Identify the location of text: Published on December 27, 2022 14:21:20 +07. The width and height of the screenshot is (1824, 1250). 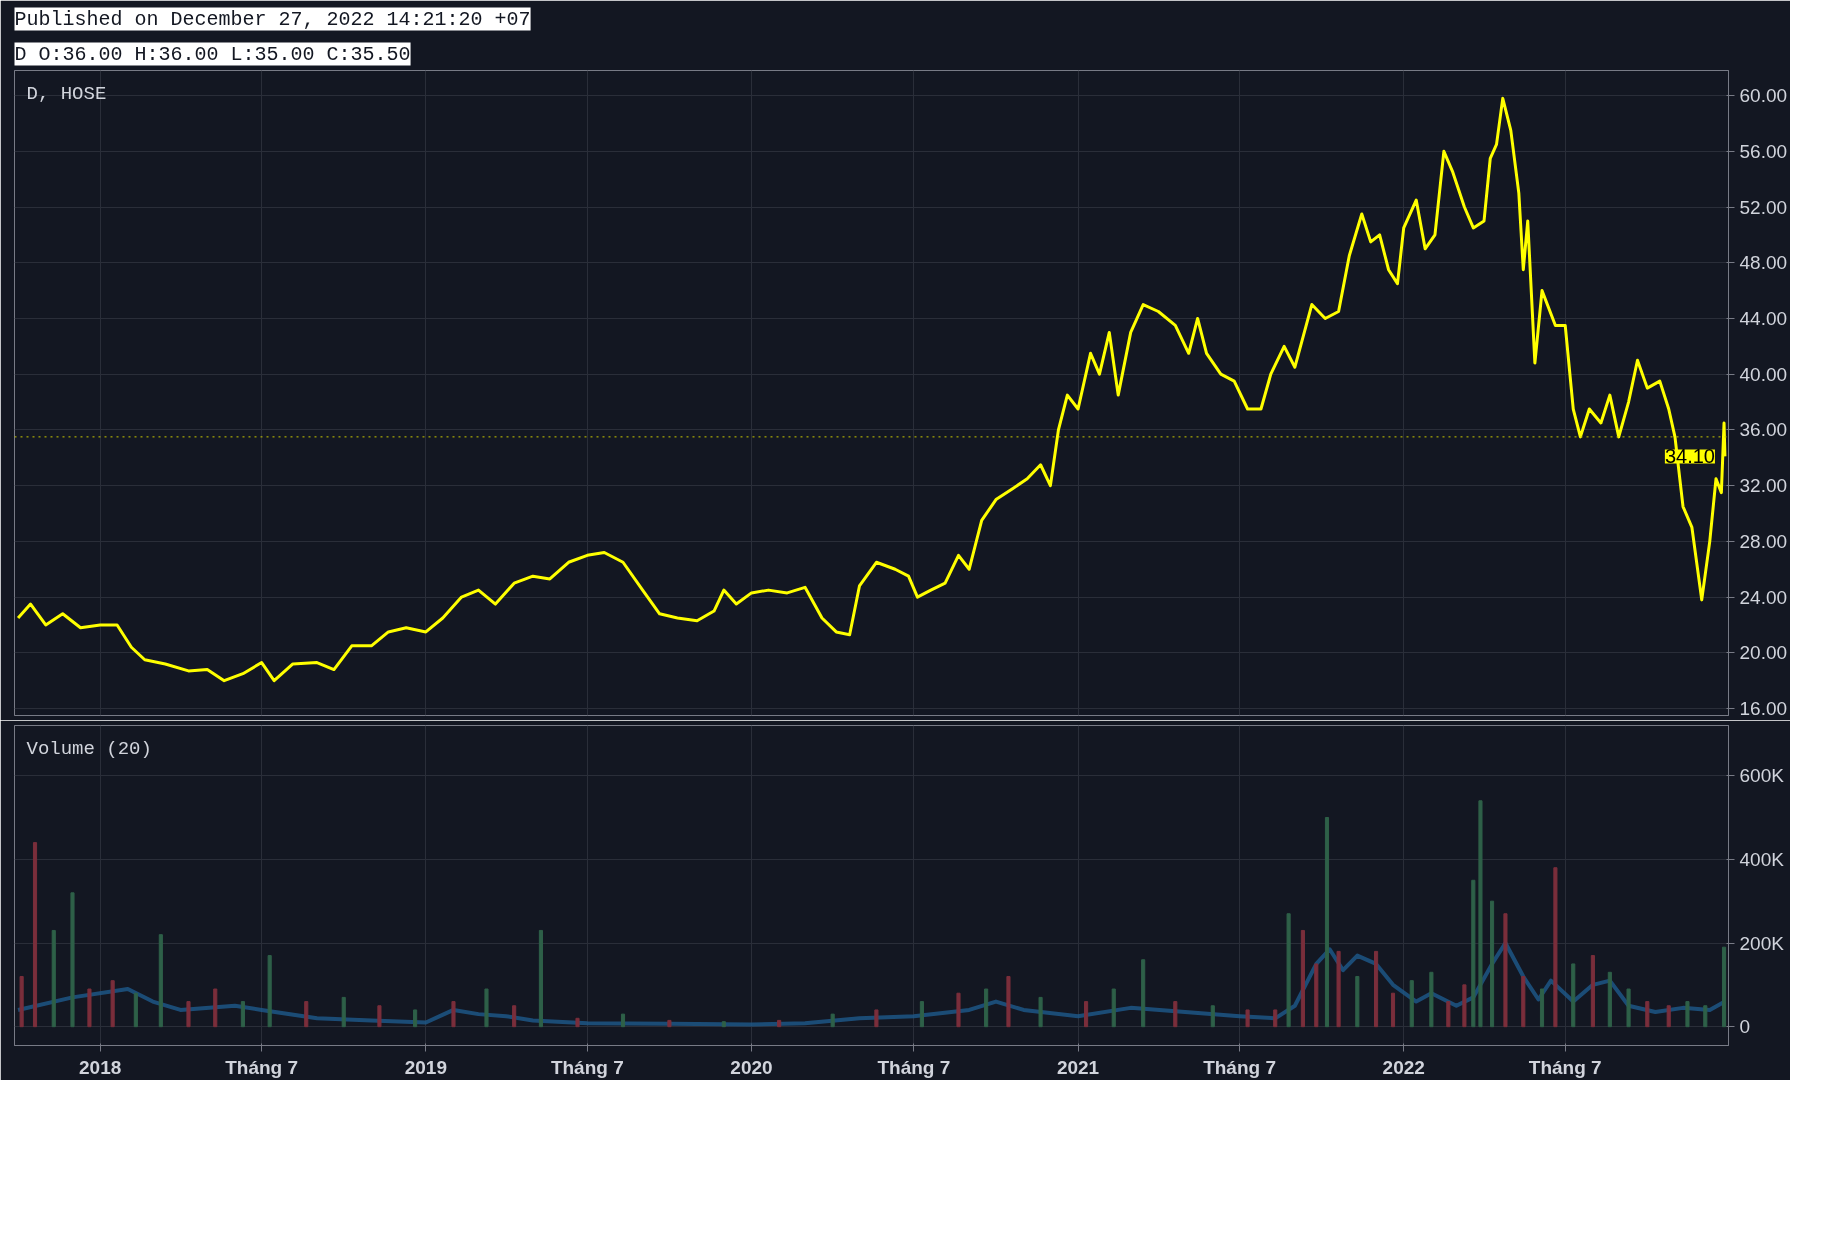
(272, 19).